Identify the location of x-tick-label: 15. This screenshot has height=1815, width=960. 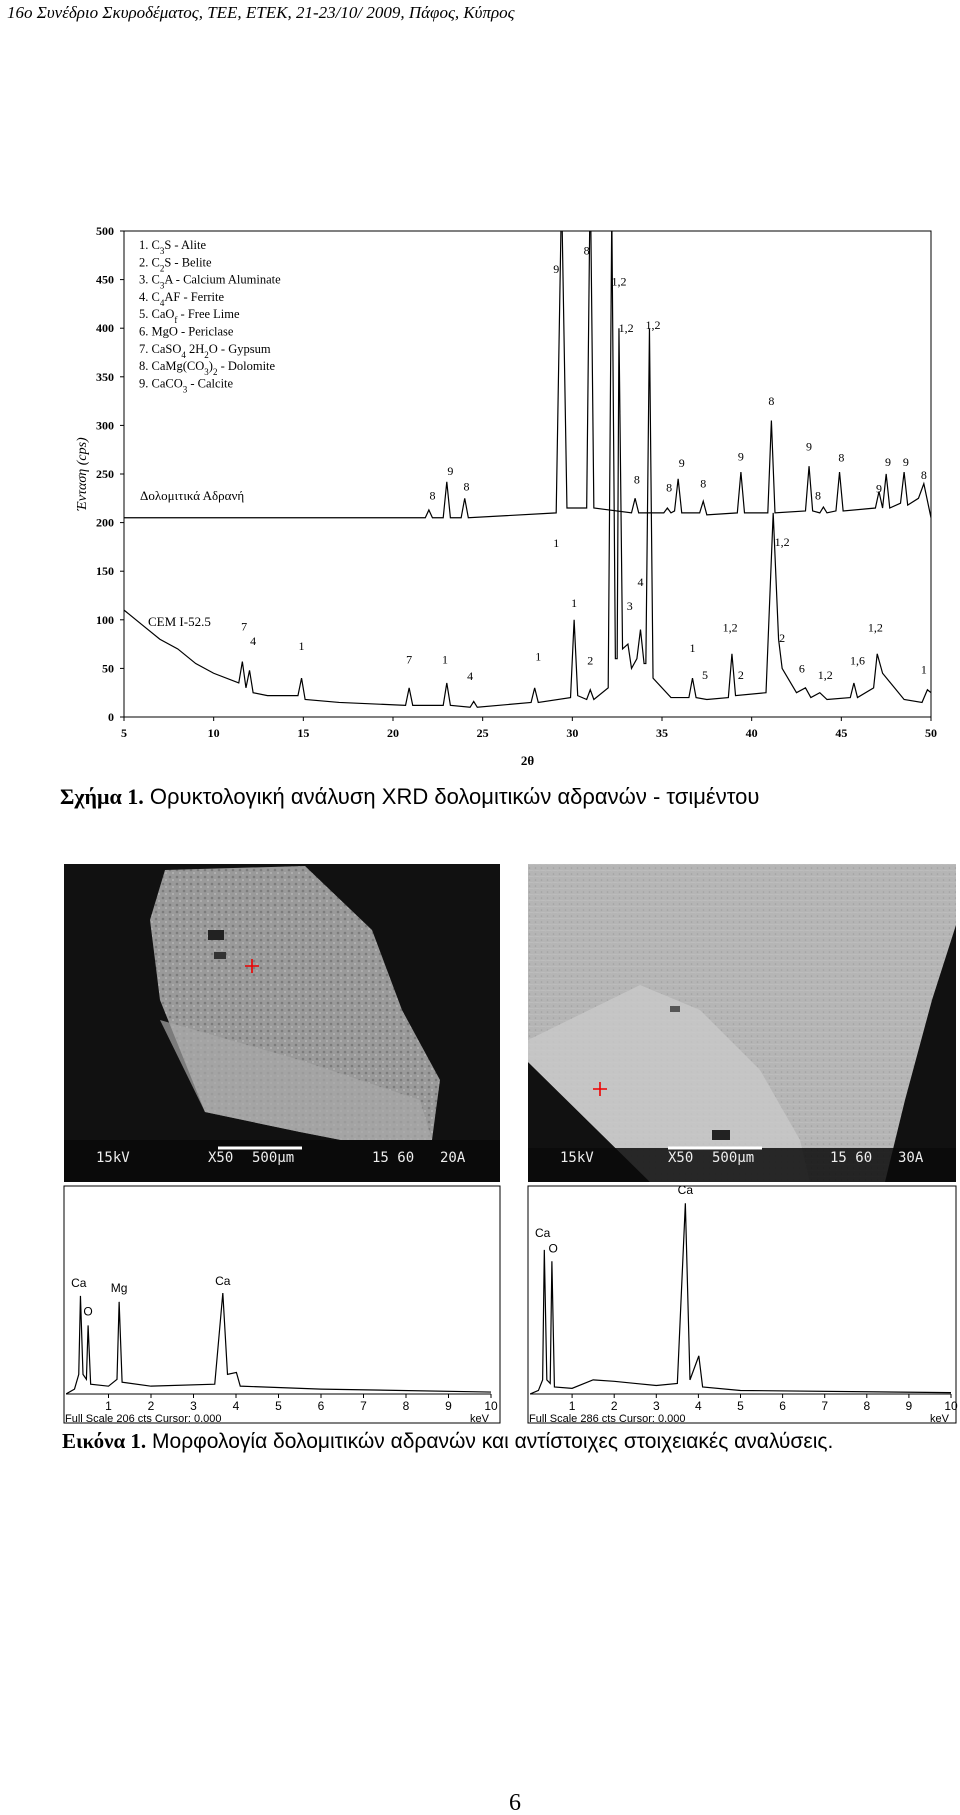
(303, 733).